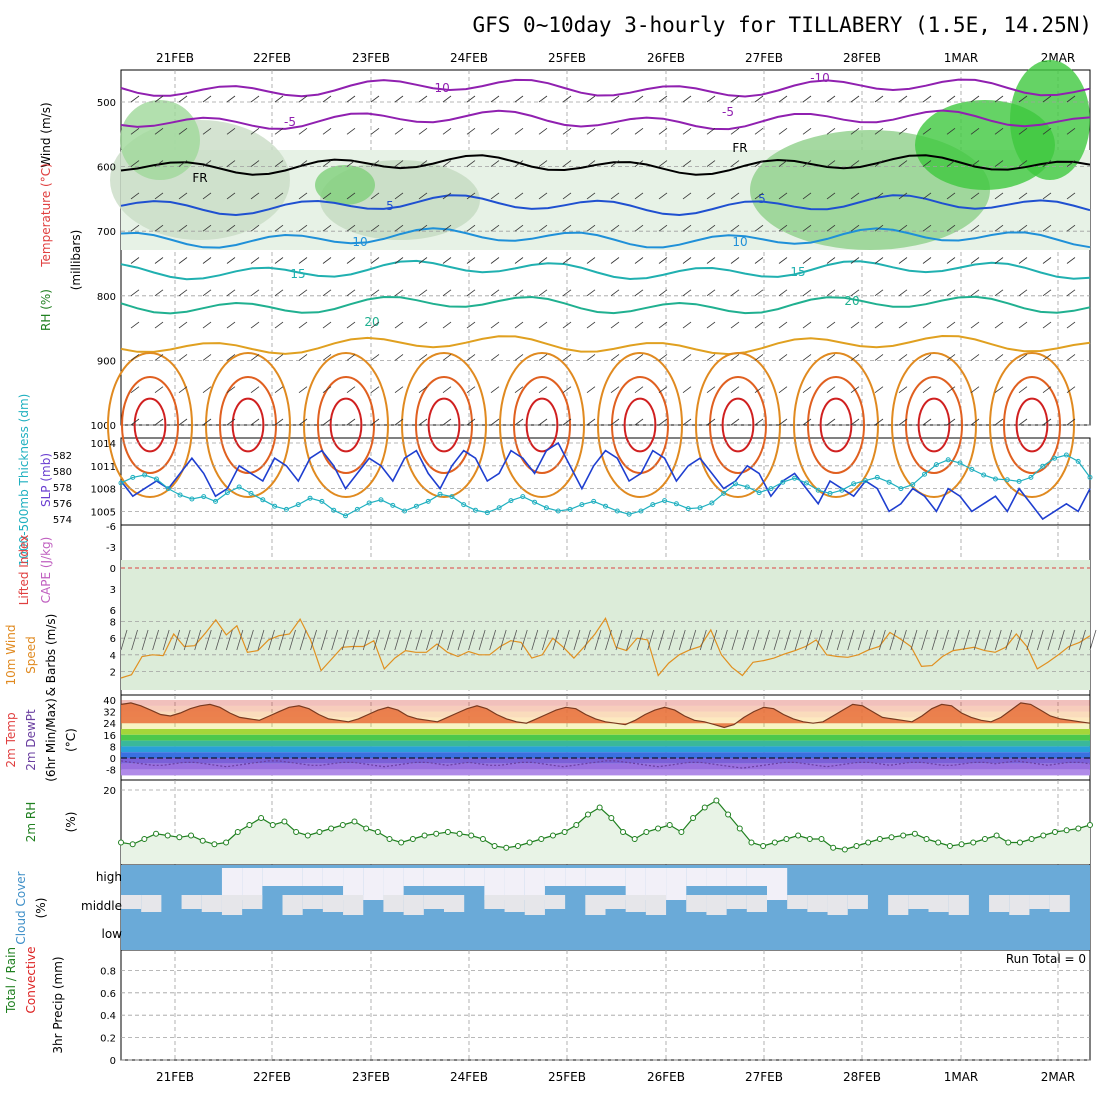 This screenshot has height=1100, width=1100. Describe the element at coordinates (440, 88) in the screenshot. I see `isotherm-label: -10` at that location.